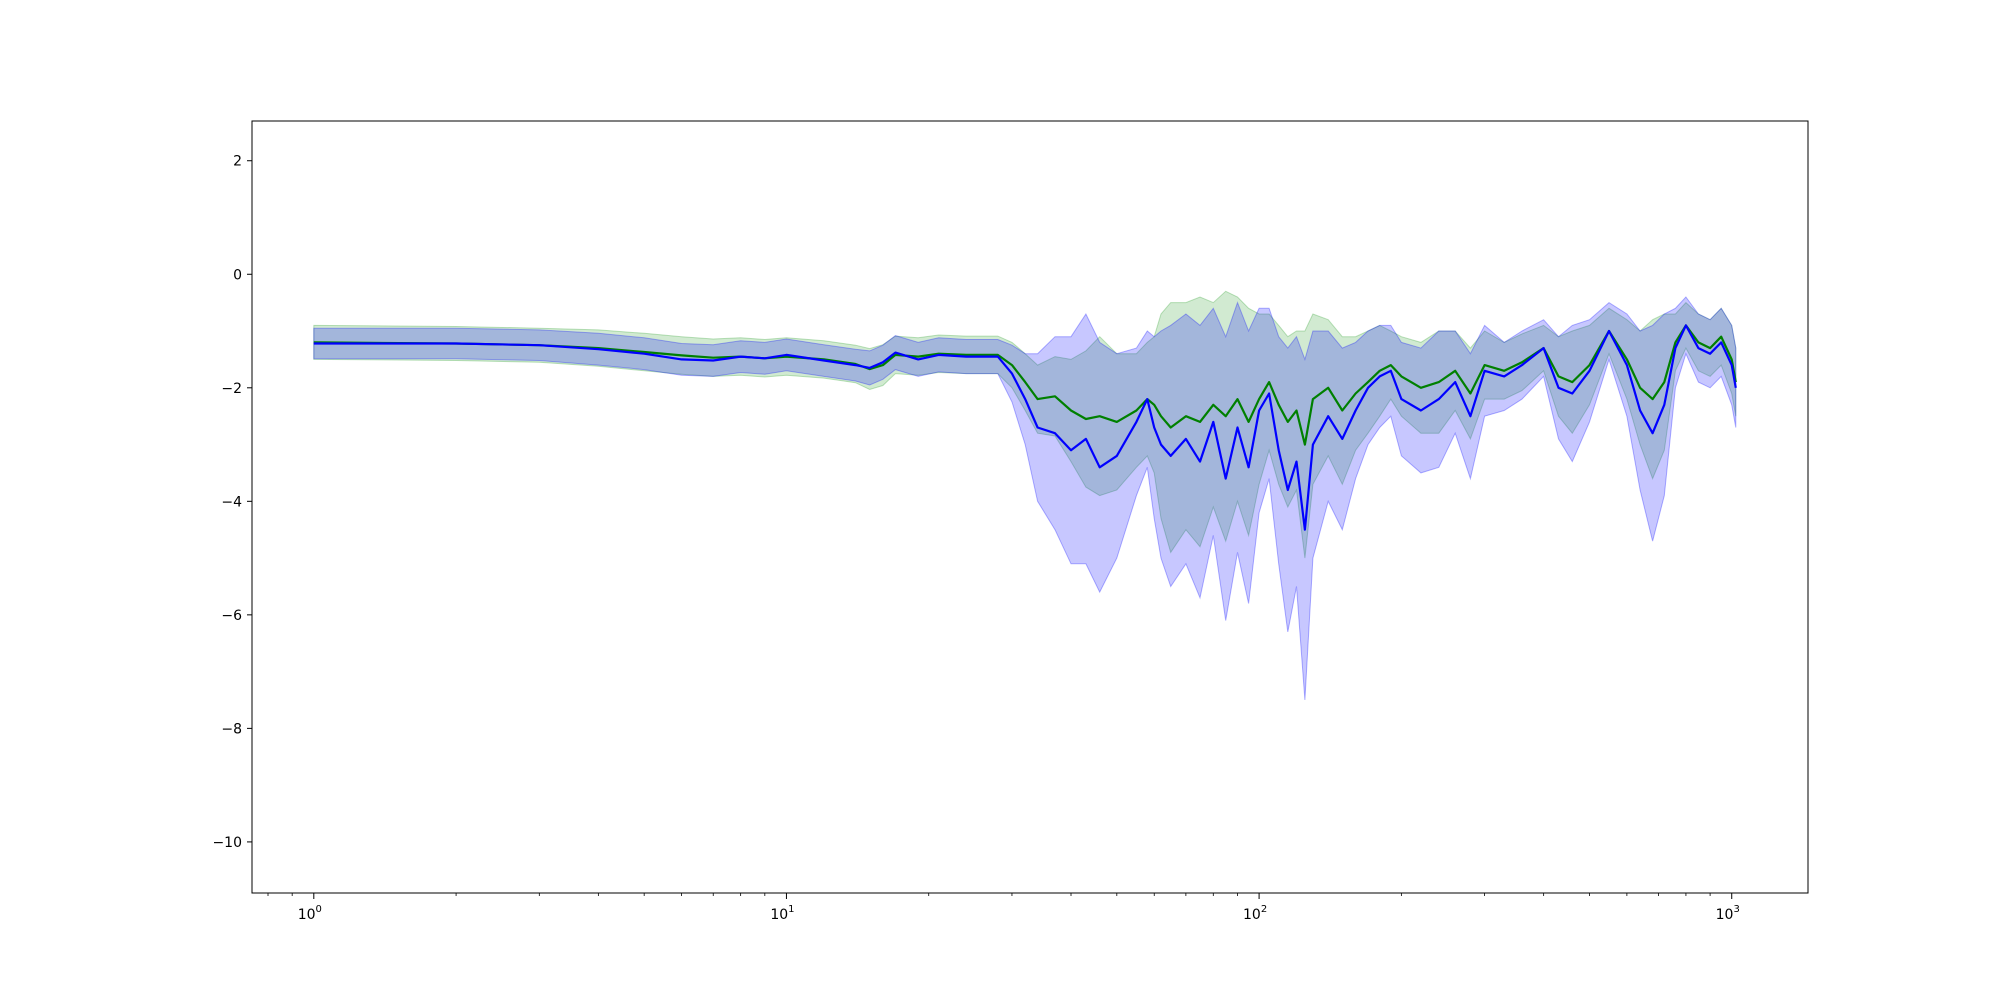  Describe the element at coordinates (231, 389) in the screenshot. I see `y-tick-label-2: −2` at that location.